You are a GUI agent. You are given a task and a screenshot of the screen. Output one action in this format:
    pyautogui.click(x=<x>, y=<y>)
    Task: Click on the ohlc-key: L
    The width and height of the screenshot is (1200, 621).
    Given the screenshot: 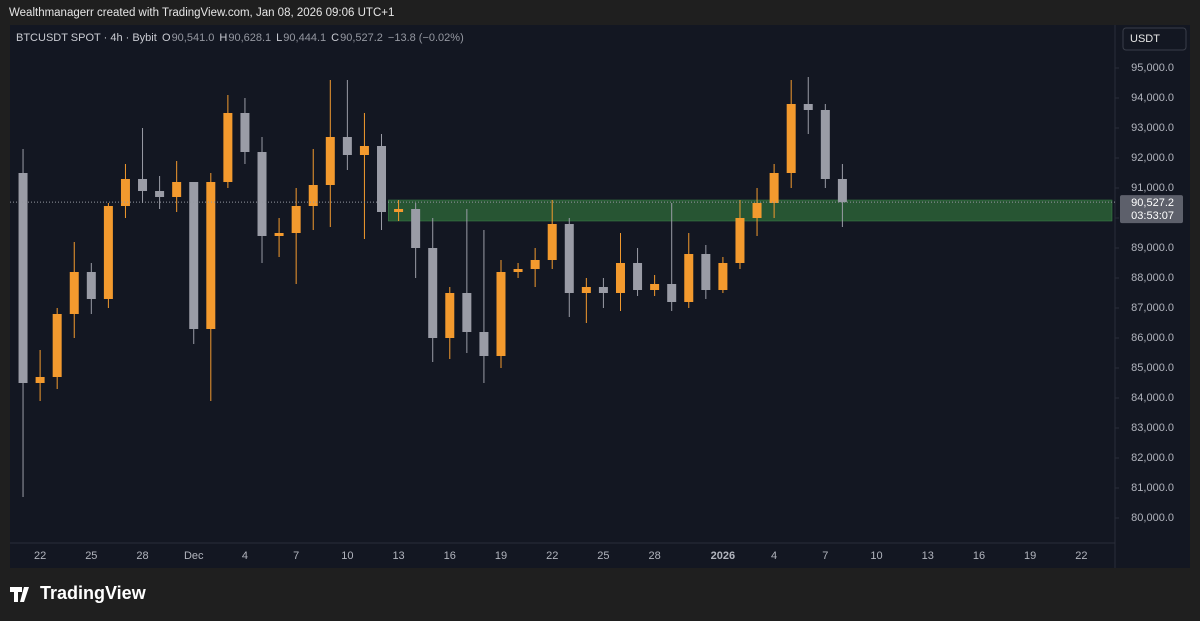 What is the action you would take?
    pyautogui.click(x=279, y=38)
    